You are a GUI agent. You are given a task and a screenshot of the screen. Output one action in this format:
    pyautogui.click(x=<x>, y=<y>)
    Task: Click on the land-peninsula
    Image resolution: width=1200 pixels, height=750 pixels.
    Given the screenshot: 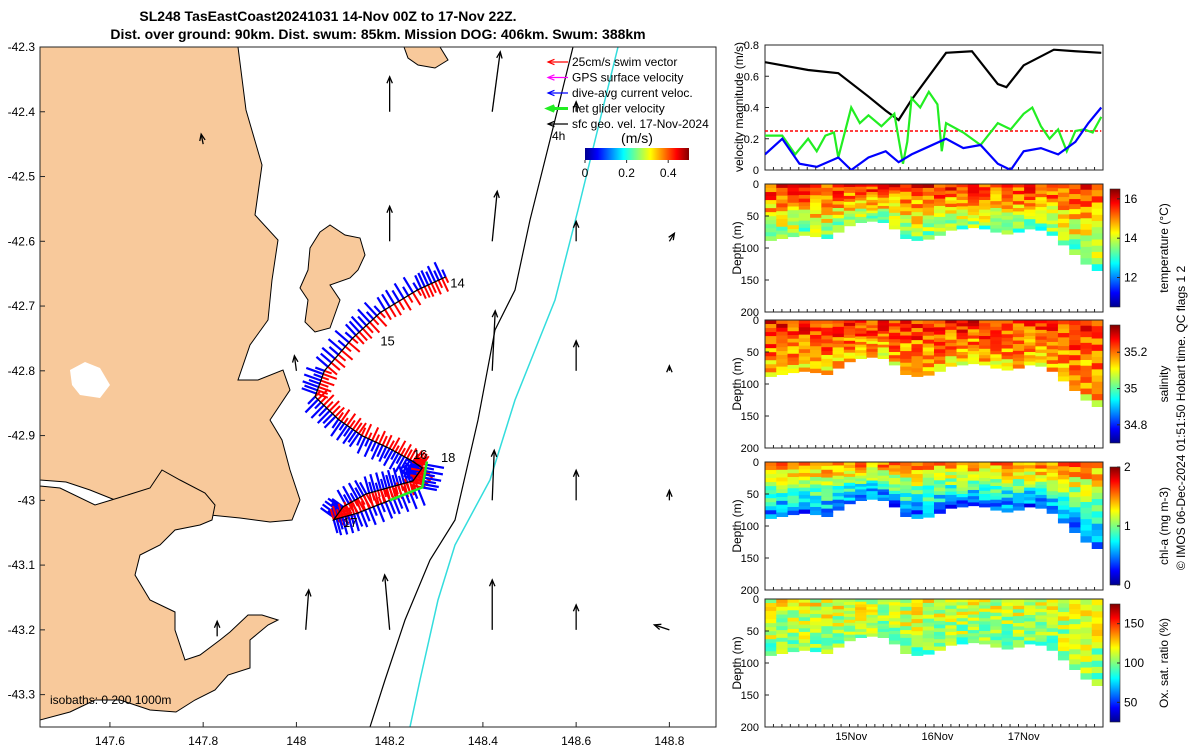 What is the action you would take?
    pyautogui.click(x=160, y=595)
    